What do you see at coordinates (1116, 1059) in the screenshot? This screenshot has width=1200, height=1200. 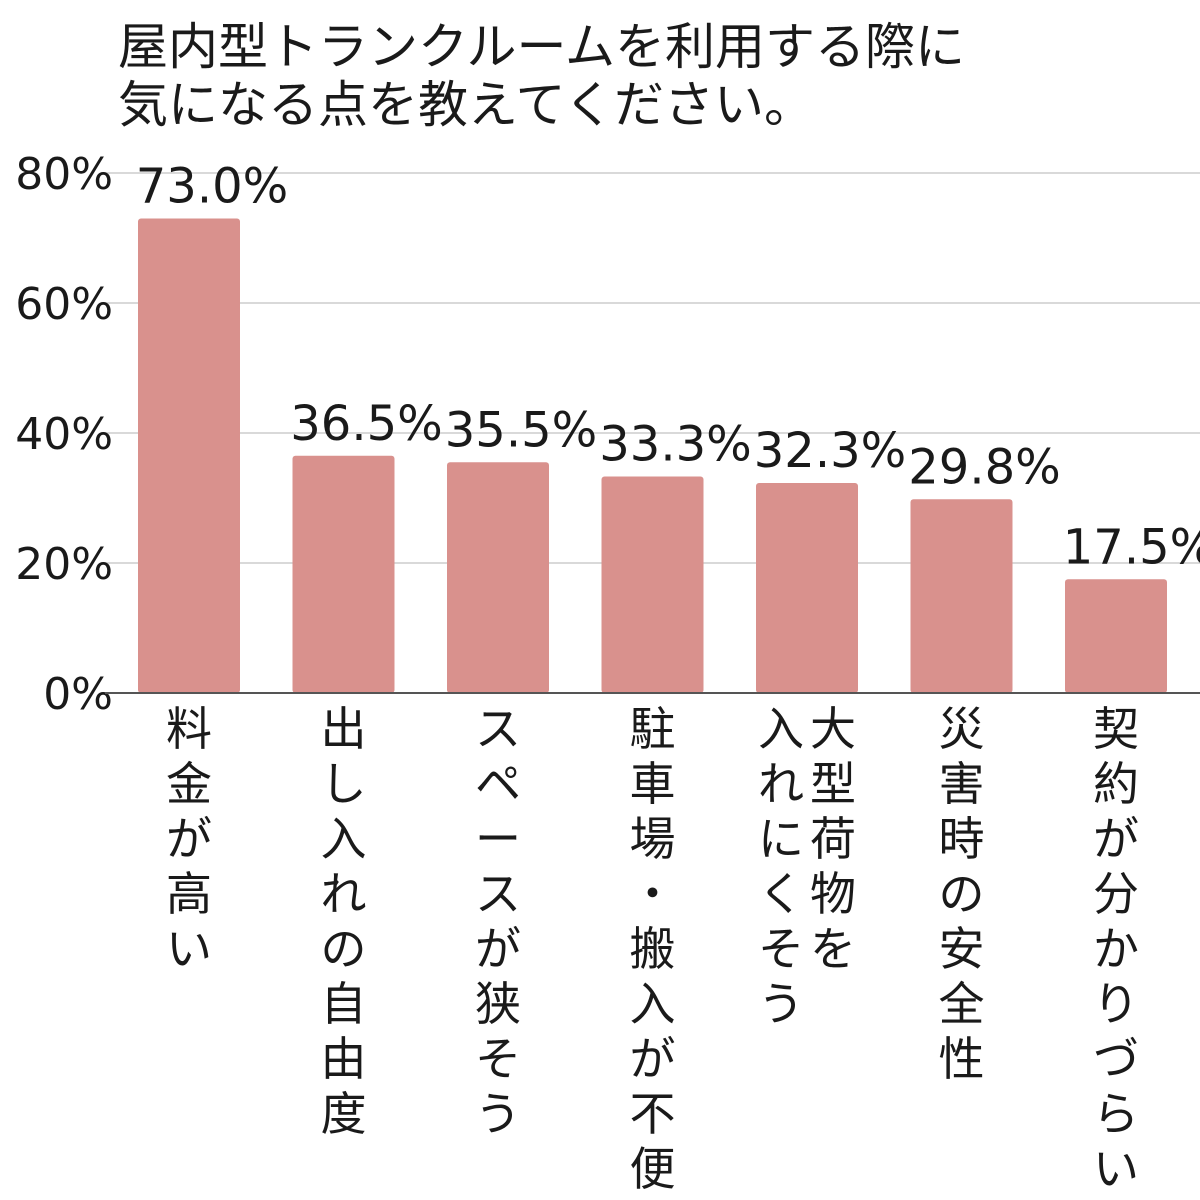 I see `category-label-char: づ` at bounding box center [1116, 1059].